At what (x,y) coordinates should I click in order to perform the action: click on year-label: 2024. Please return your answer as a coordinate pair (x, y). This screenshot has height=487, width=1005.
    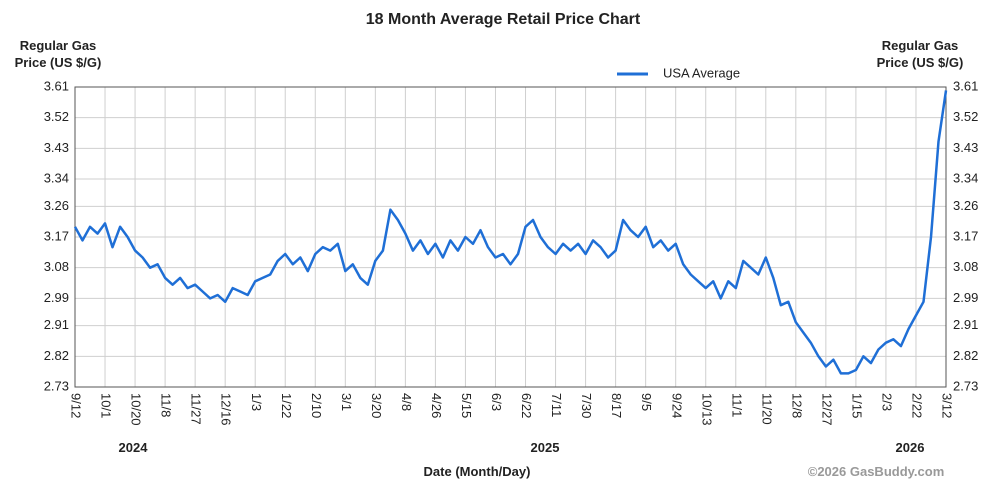
    Looking at the image, I should click on (134, 447).